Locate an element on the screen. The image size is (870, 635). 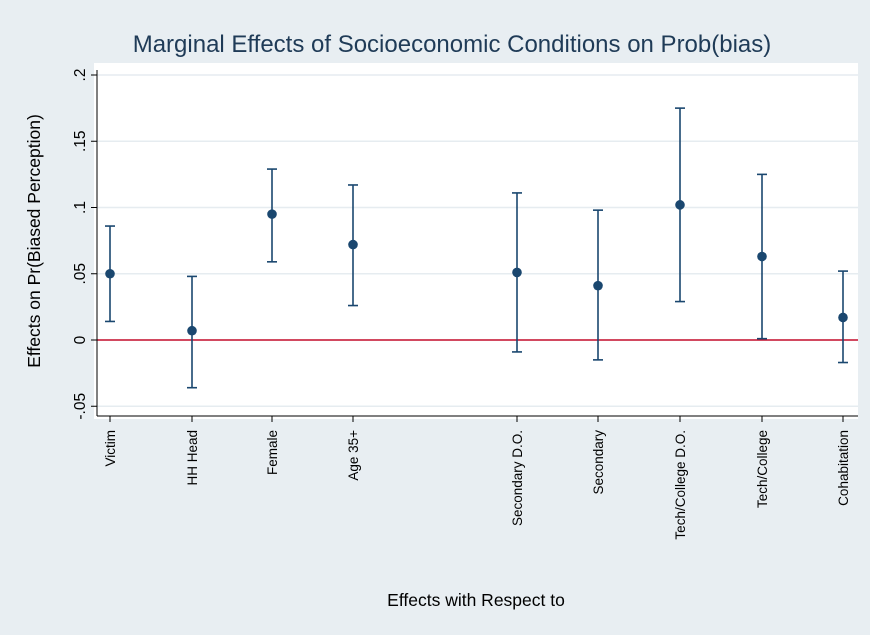
x-tick-label: Cohabitation is located at coordinates (843, 468).